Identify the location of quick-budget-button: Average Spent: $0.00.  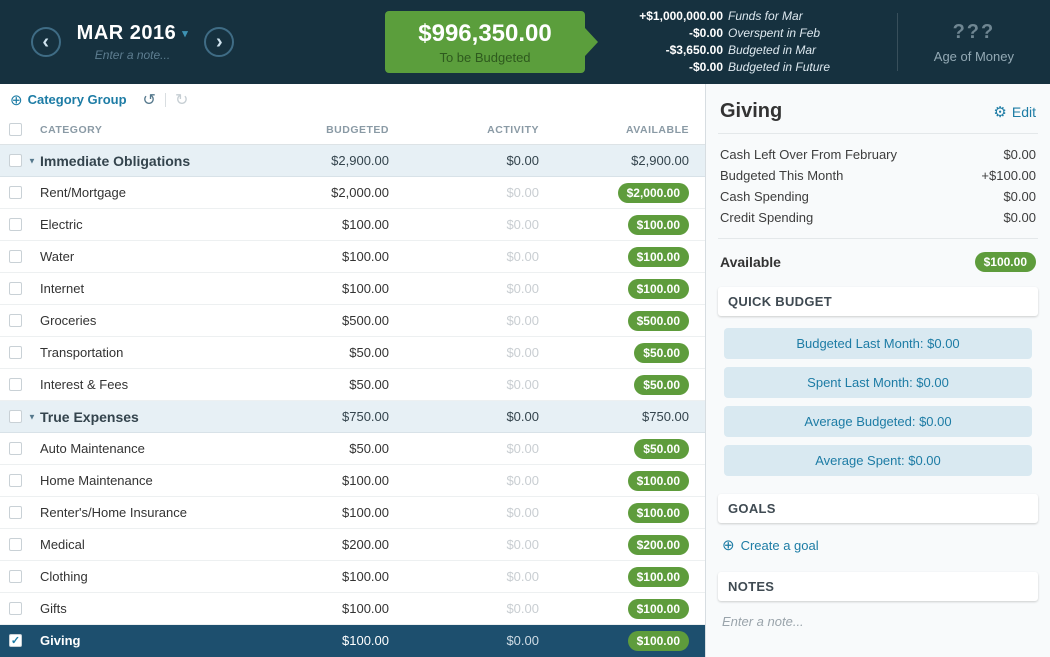
(878, 460).